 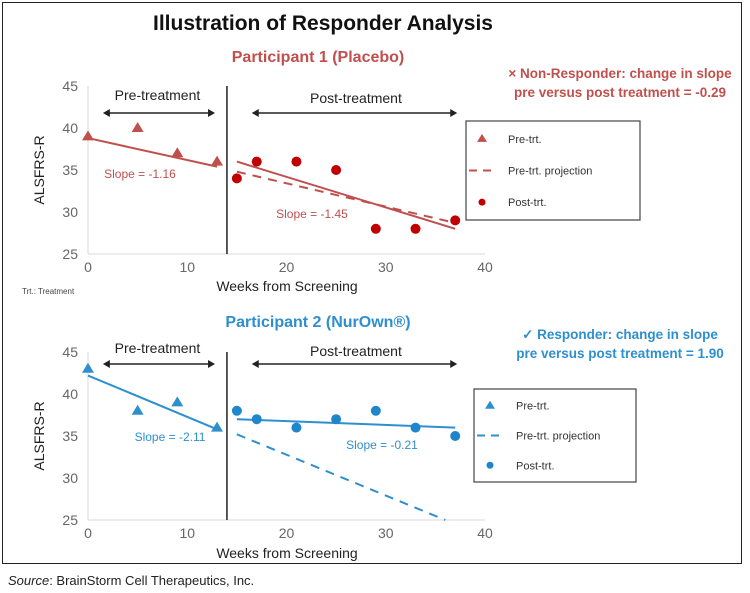 I want to click on pre-slope-label: Slope = -2.11, so click(x=170, y=437).